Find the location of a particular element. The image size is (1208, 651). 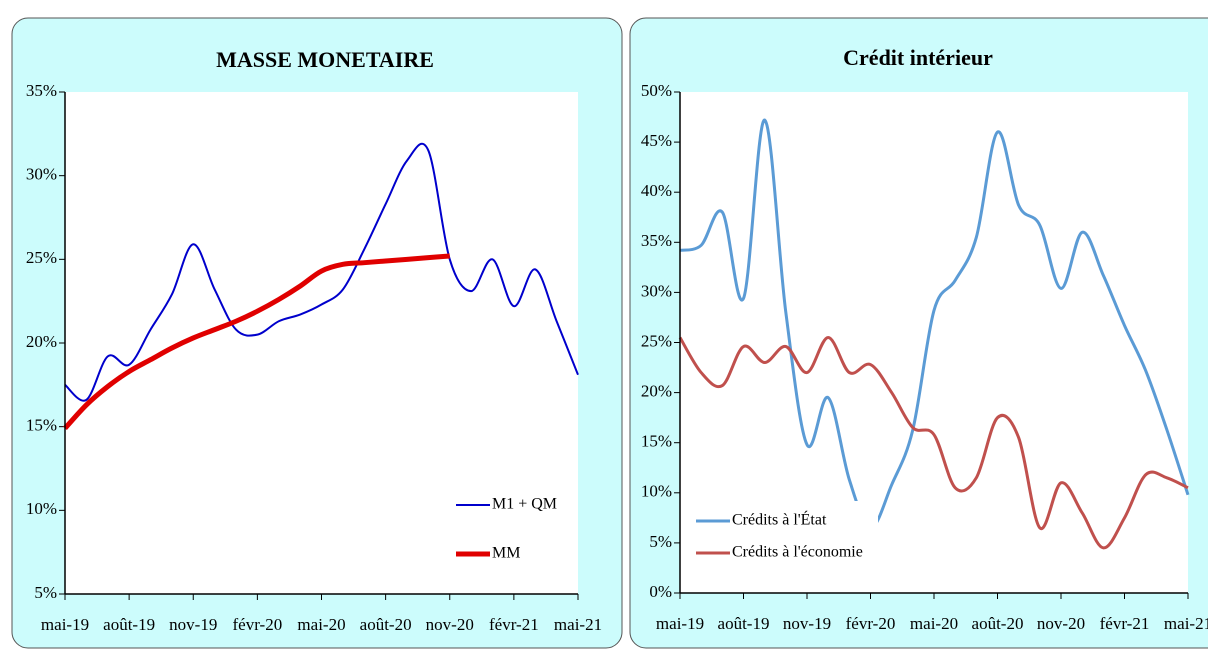

legend-box is located at coordinates (784, 535).